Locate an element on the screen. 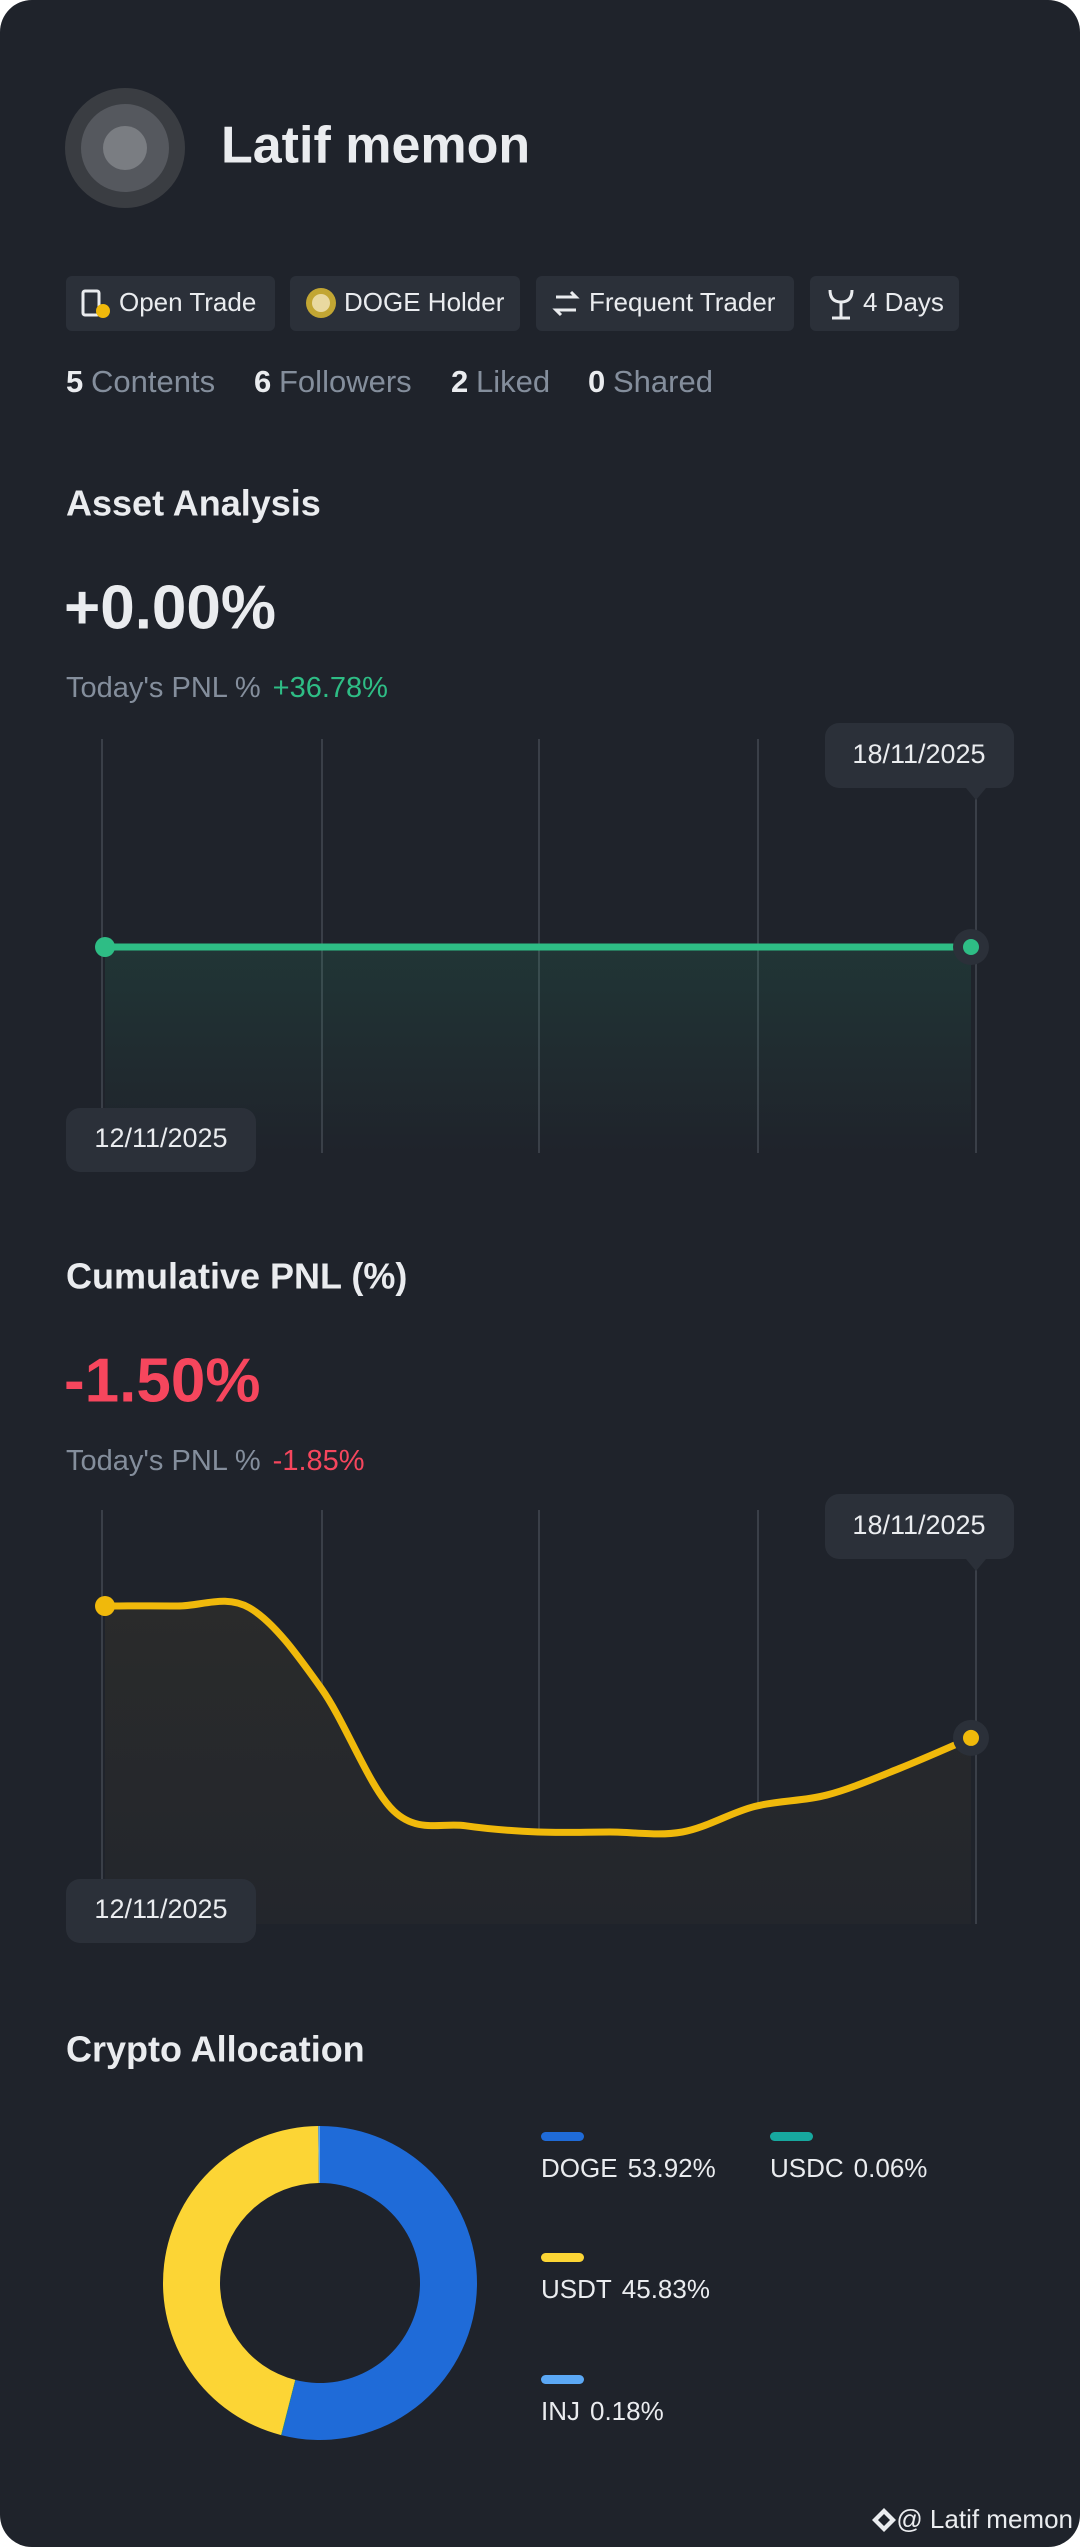  headline-value: +0.00% is located at coordinates (170, 607).